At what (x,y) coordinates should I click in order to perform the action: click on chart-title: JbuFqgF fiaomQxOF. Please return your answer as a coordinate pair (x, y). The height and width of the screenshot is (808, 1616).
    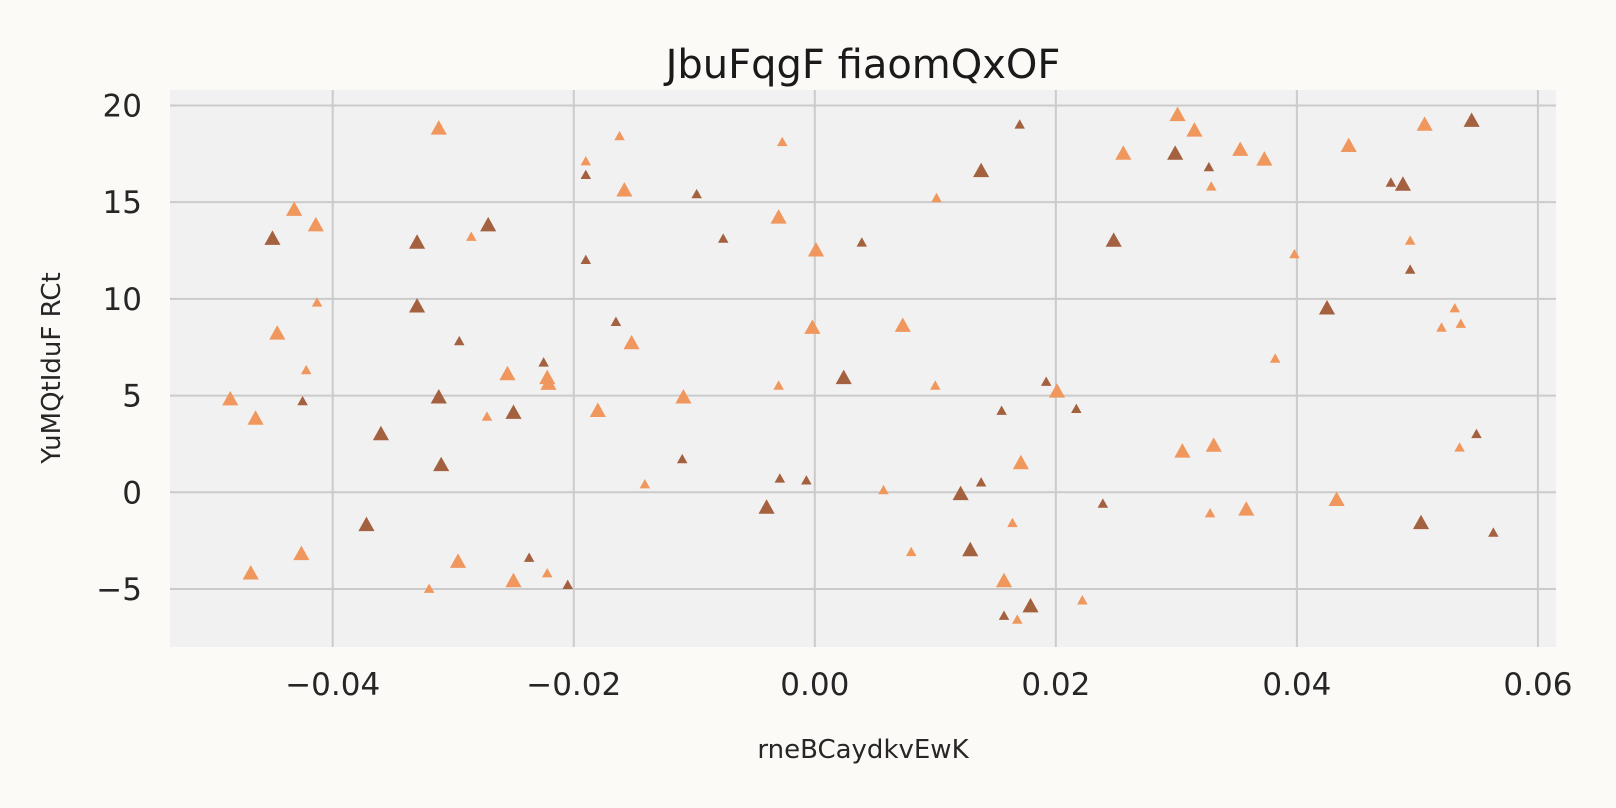
    Looking at the image, I should click on (862, 65).